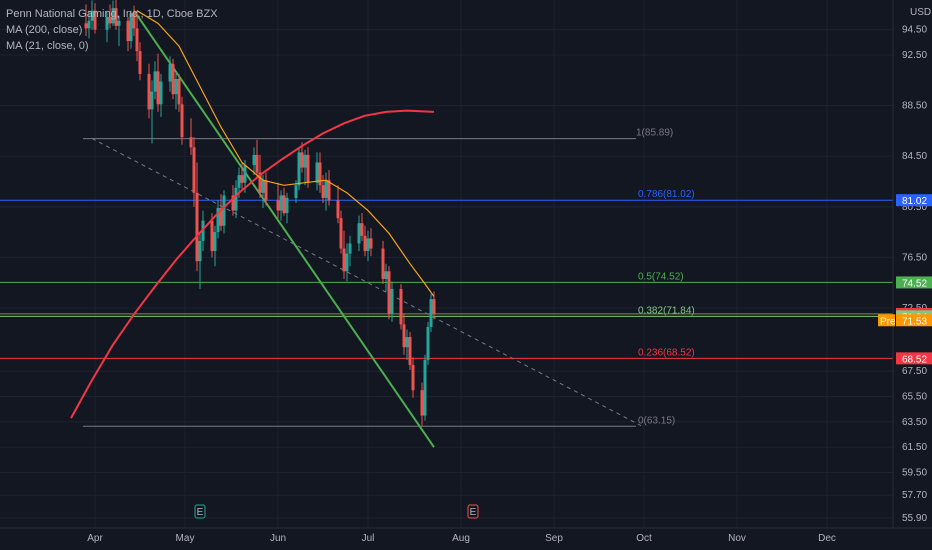 The width and height of the screenshot is (932, 550). I want to click on price-axis, so click(912, 275).